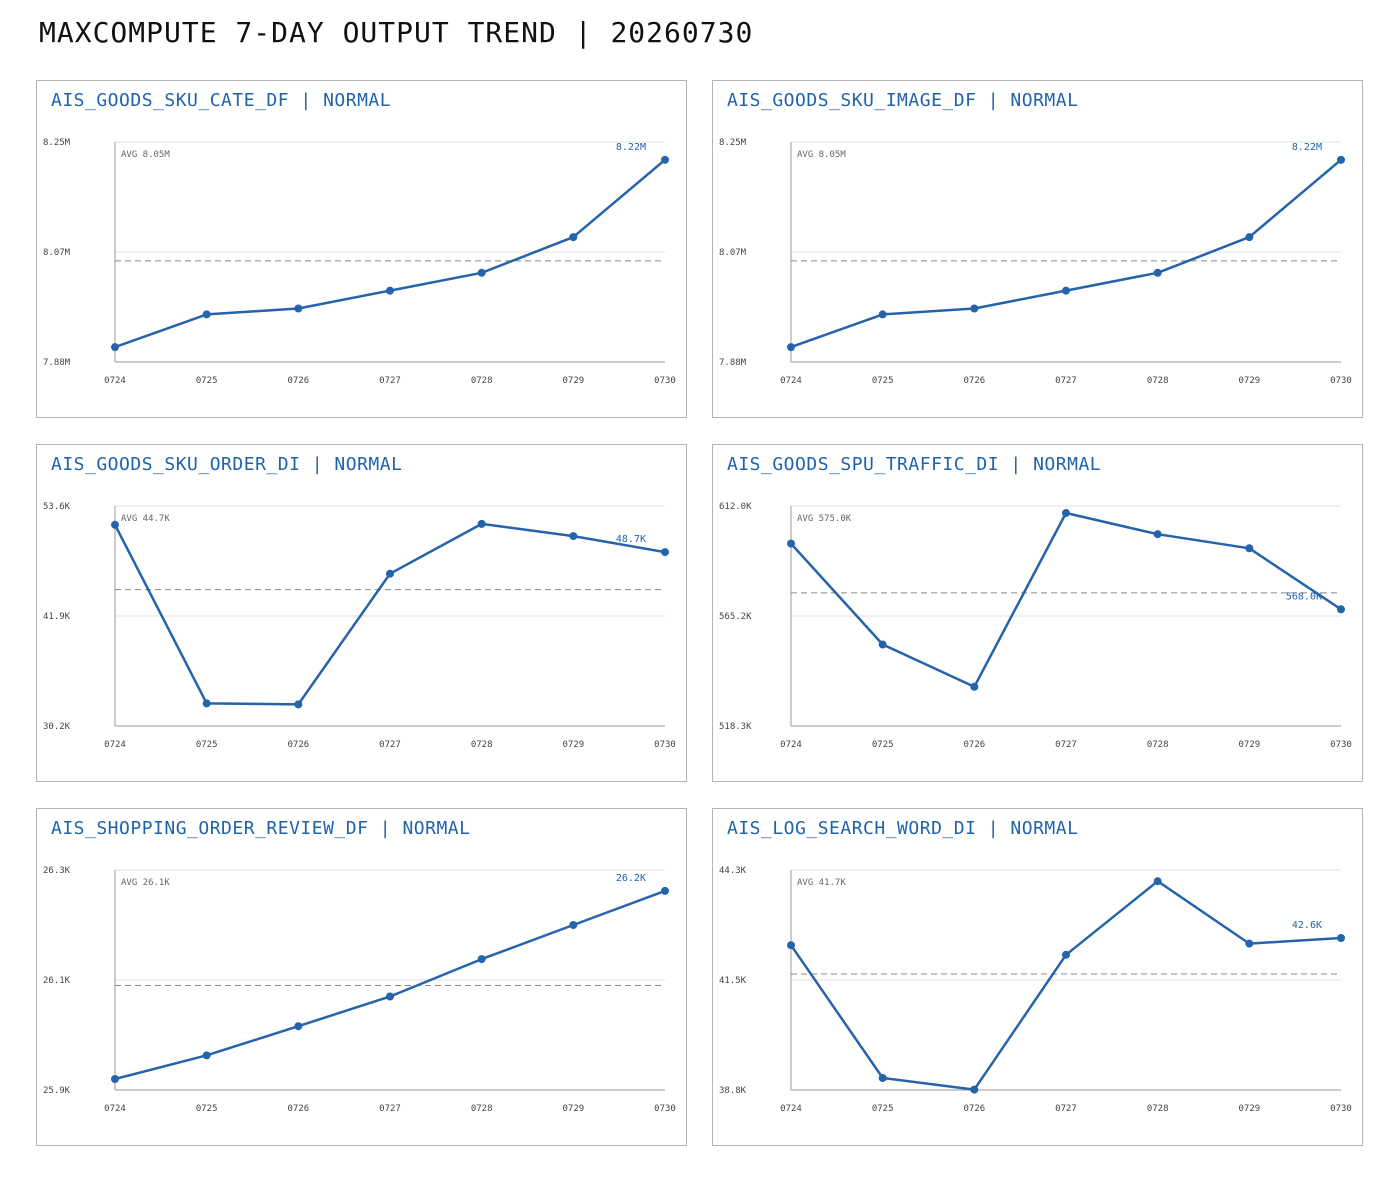 The width and height of the screenshot is (1400, 1178). I want to click on last-value-label: 48.7K, so click(631, 539).